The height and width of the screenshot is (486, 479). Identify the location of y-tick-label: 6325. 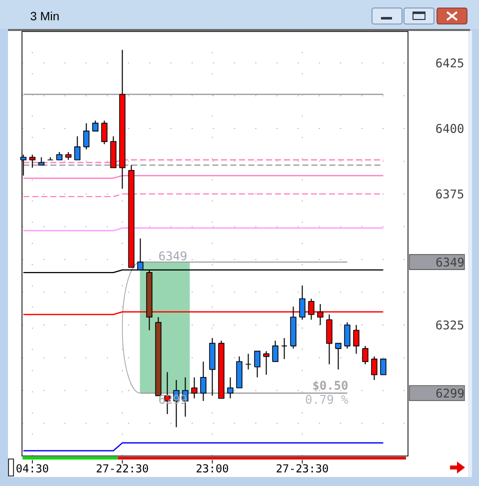
(450, 325).